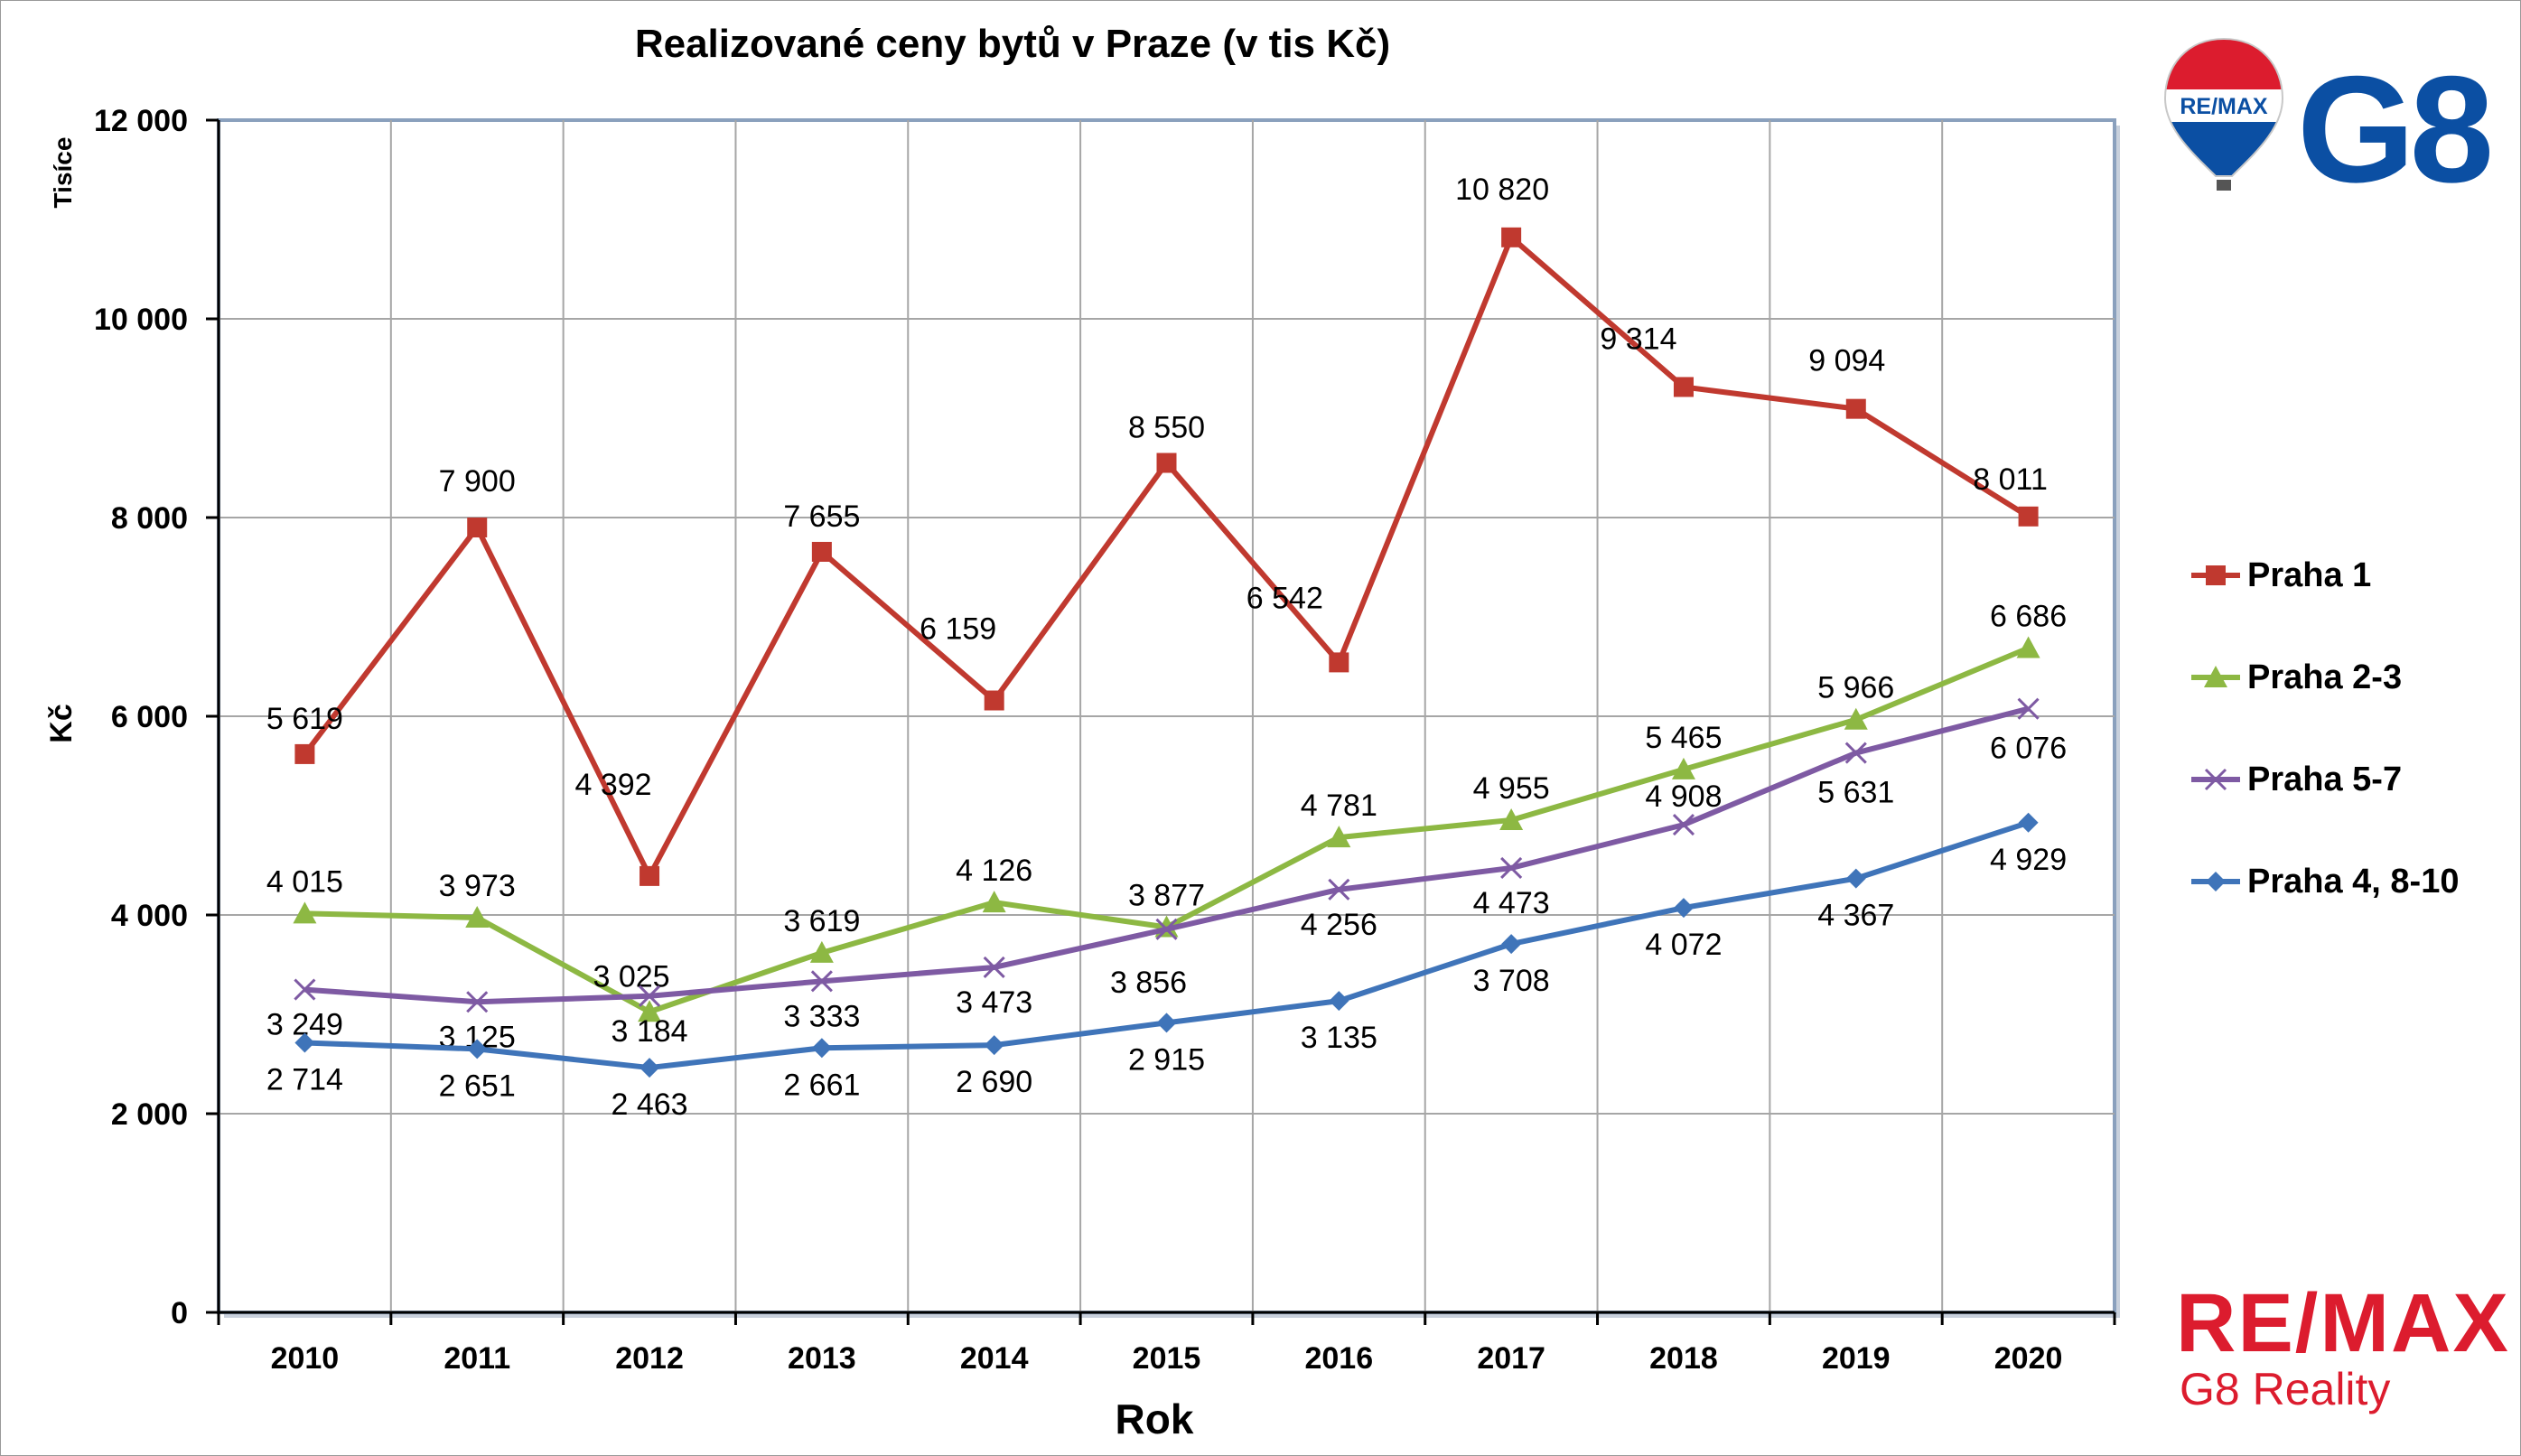 The height and width of the screenshot is (1456, 2521). What do you see at coordinates (958, 629) in the screenshot?
I see `data-label: 6 159` at bounding box center [958, 629].